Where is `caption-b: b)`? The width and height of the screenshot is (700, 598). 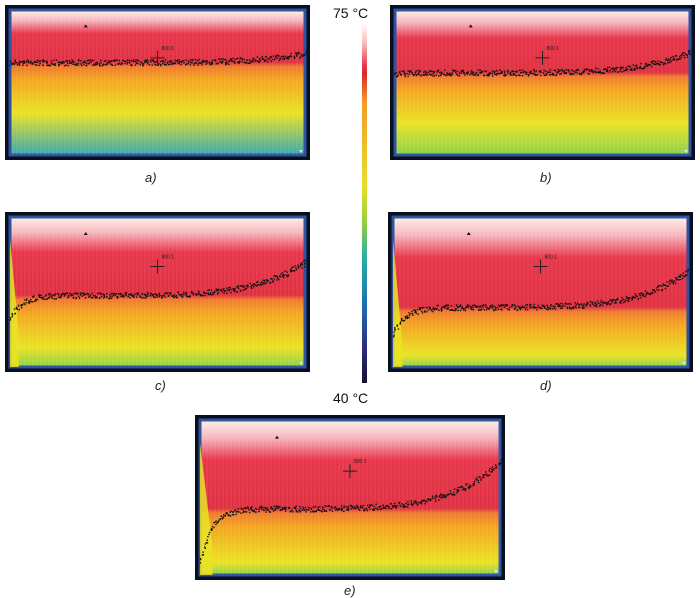
caption-b: b) is located at coordinates (546, 177).